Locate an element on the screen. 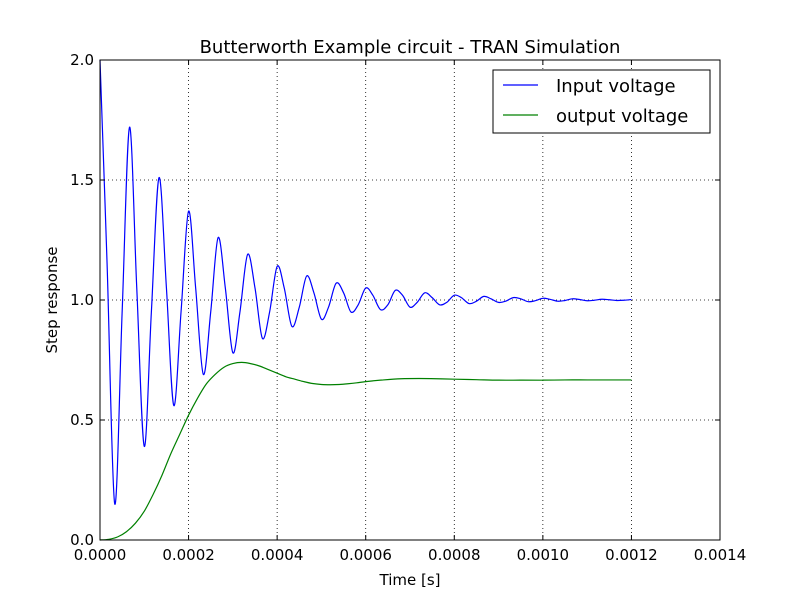 Image resolution: width=800 pixels, height=600 pixels. legend-label-input-voltage: Input voltage is located at coordinates (616, 86).